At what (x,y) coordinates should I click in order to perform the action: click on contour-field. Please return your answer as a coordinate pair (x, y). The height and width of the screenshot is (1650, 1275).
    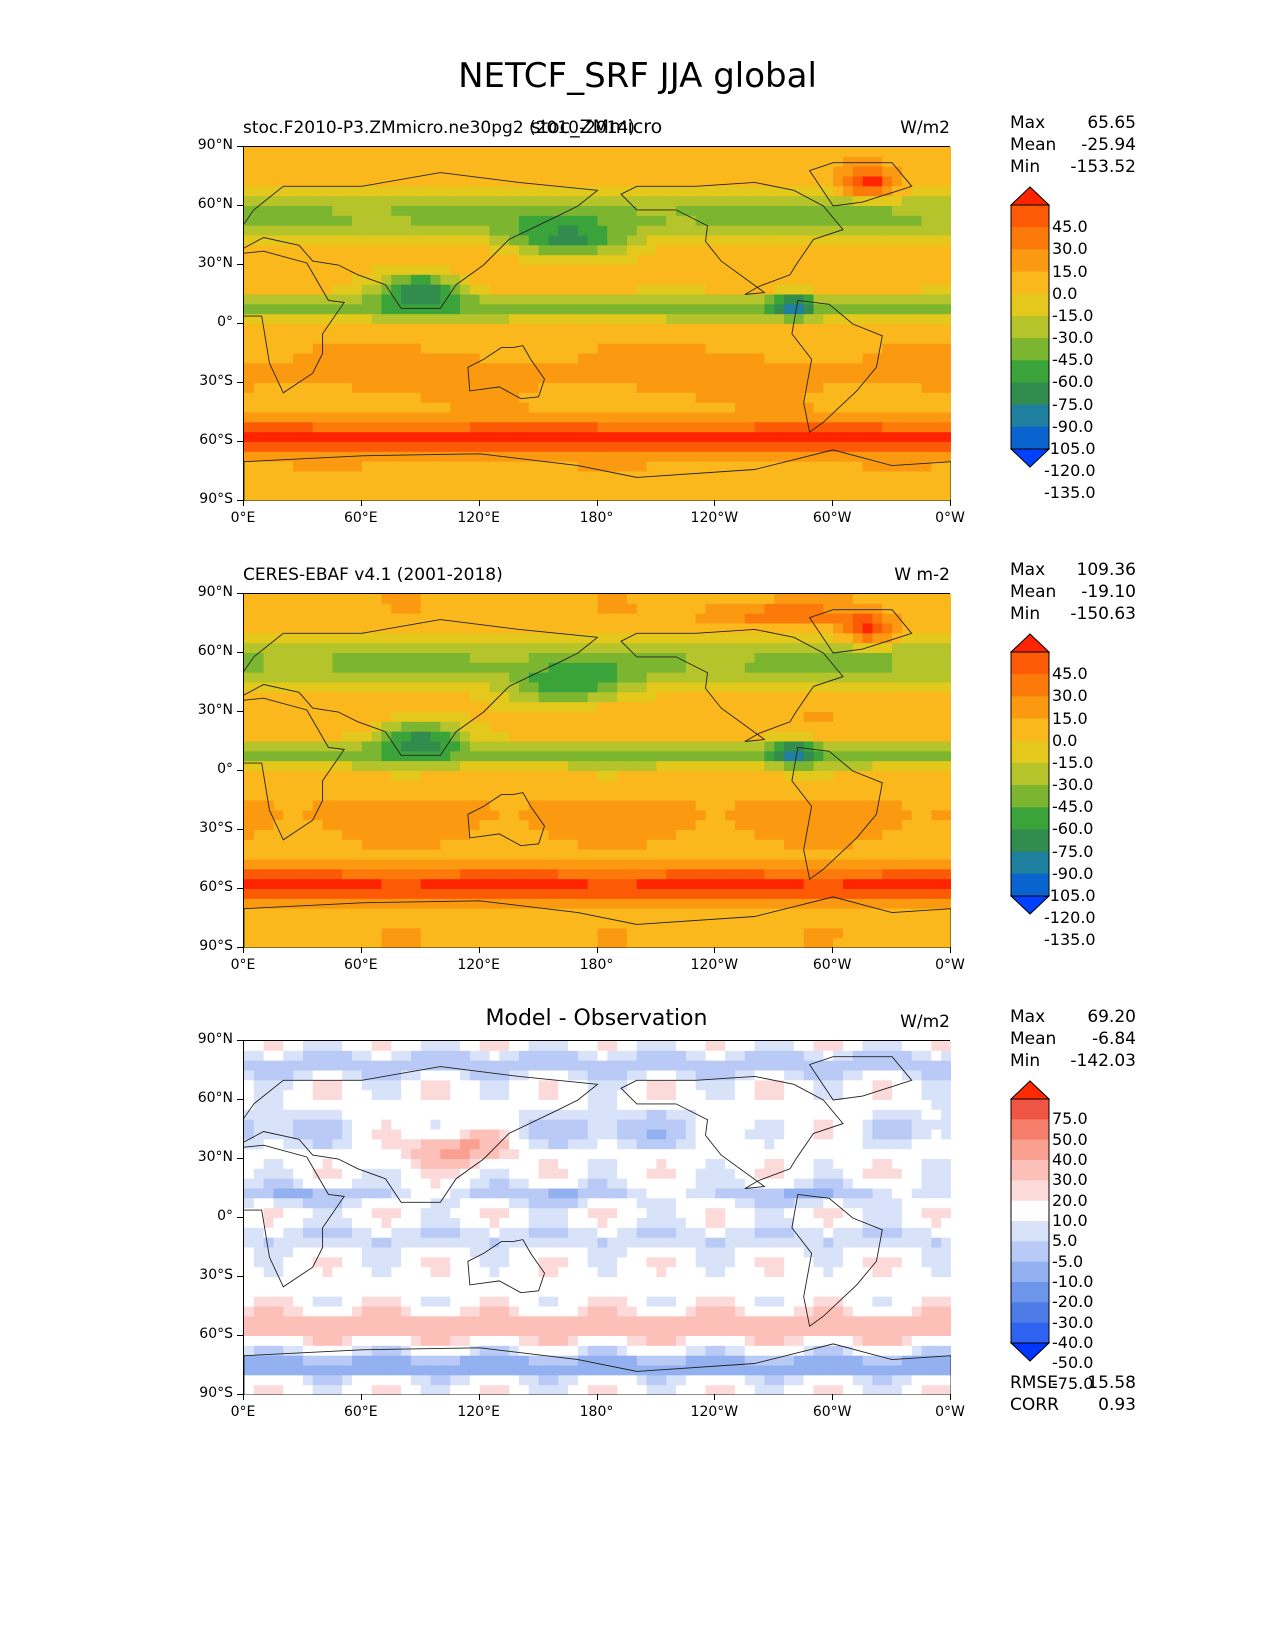
    Looking at the image, I should click on (597, 771).